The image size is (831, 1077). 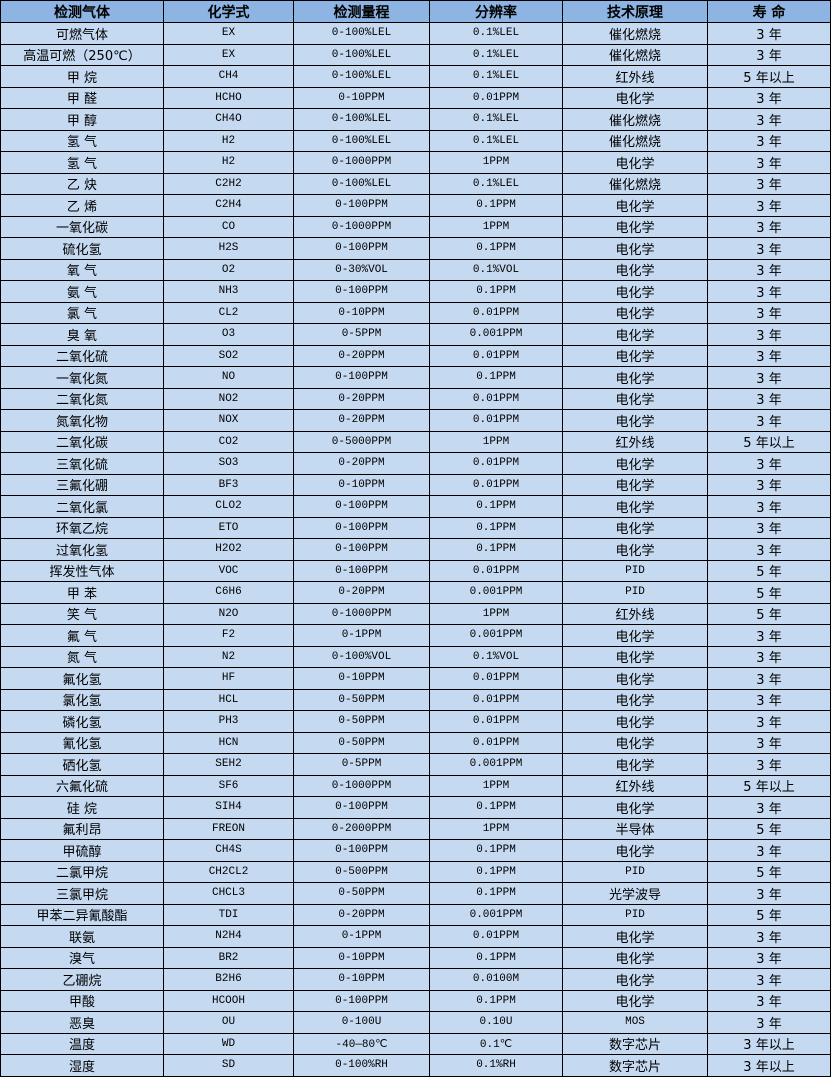 What do you see at coordinates (82, 1043) in the screenshot?
I see `cell-gas: 温度` at bounding box center [82, 1043].